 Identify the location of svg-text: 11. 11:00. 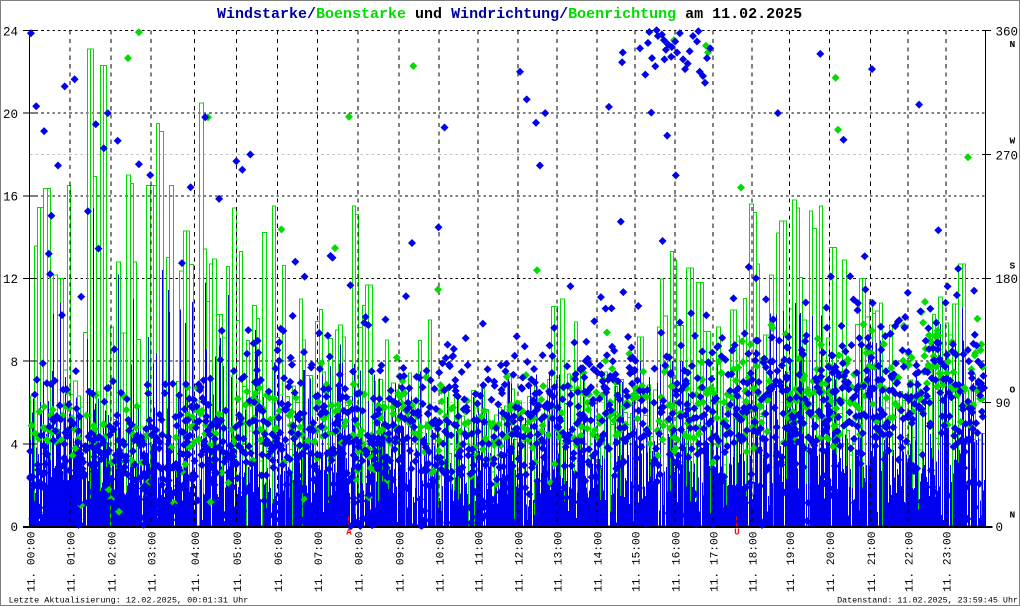
(481, 561).